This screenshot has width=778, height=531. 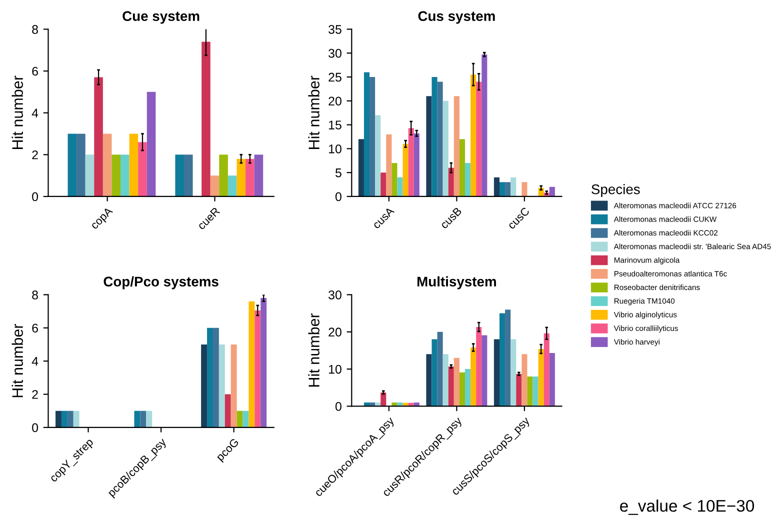 What do you see at coordinates (338, 173) in the screenshot?
I see `y-tick-label: 5` at bounding box center [338, 173].